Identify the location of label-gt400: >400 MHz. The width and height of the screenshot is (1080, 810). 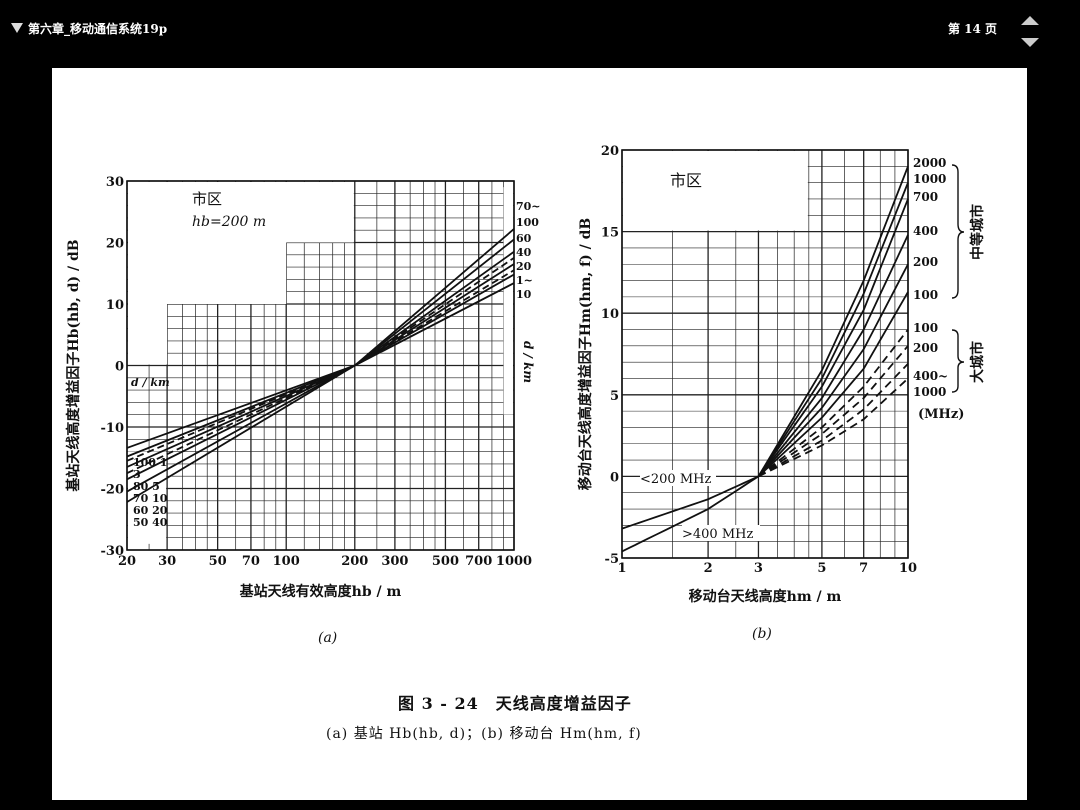
(717, 534).